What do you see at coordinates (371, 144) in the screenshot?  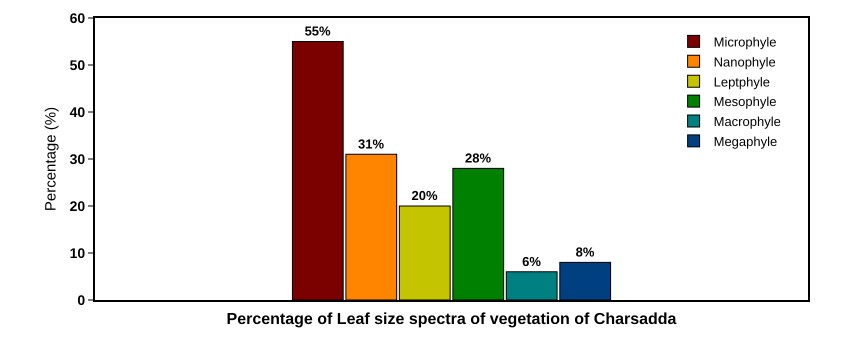 I see `data-label: 31%` at bounding box center [371, 144].